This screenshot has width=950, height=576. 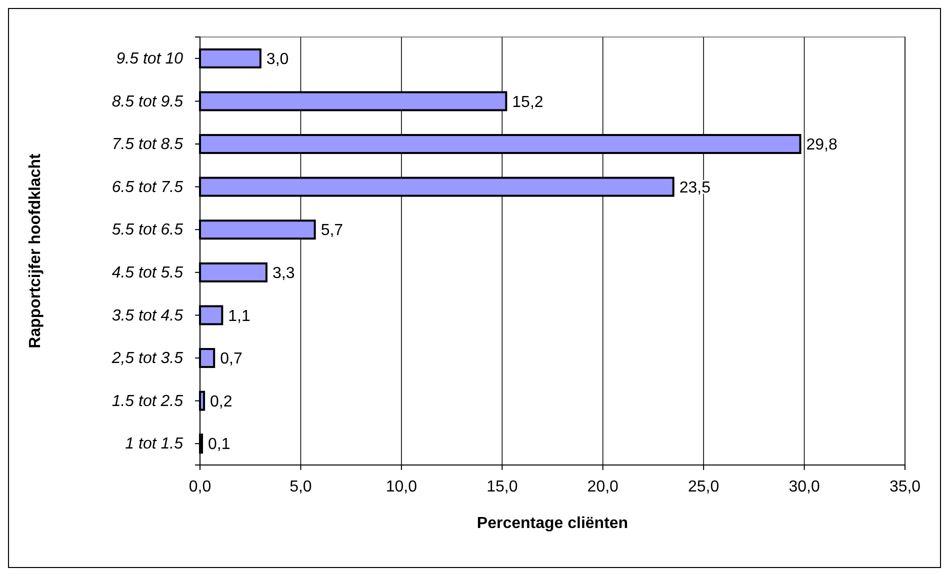 I want to click on x-tick-label: 10,0, so click(x=402, y=487).